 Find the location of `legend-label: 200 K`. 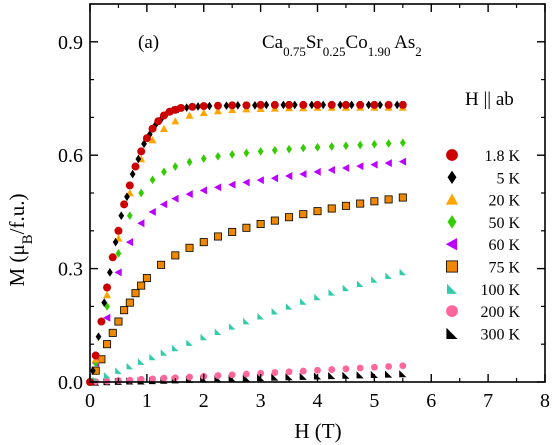

legend-label: 200 K is located at coordinates (500, 312).